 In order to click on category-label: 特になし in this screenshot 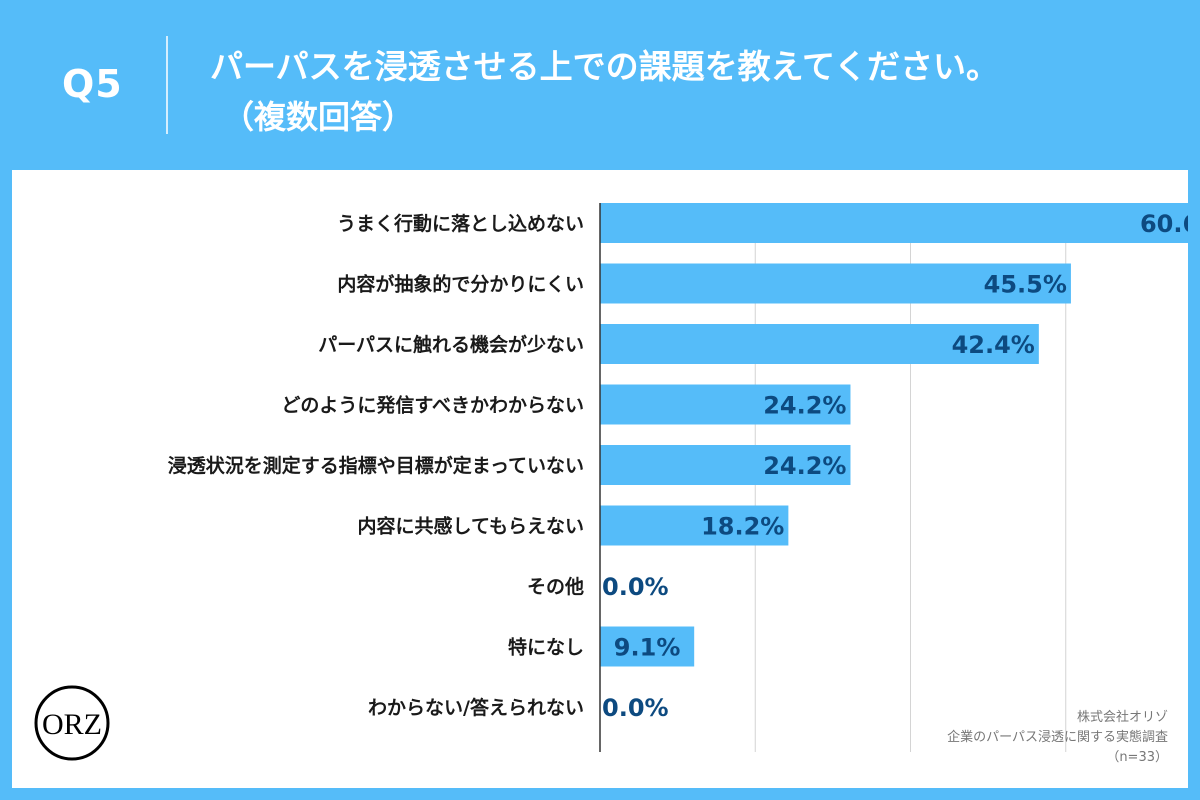, I will do `click(546, 648)`.